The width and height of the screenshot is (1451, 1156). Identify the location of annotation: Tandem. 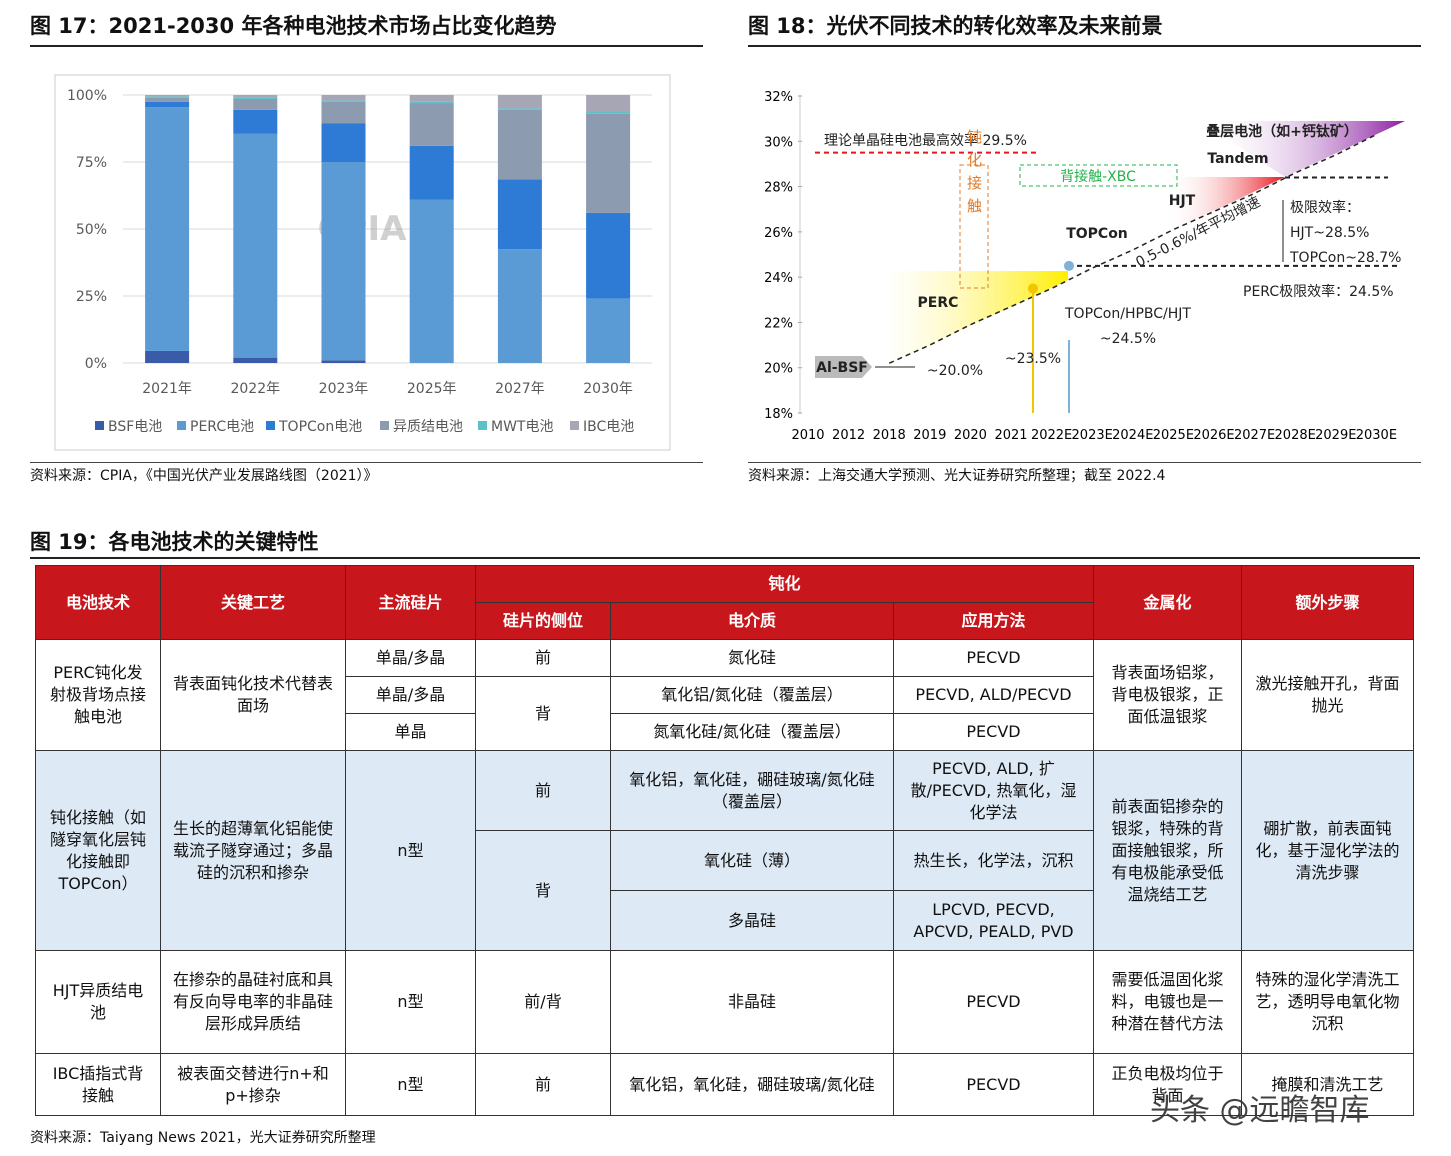
(1237, 159).